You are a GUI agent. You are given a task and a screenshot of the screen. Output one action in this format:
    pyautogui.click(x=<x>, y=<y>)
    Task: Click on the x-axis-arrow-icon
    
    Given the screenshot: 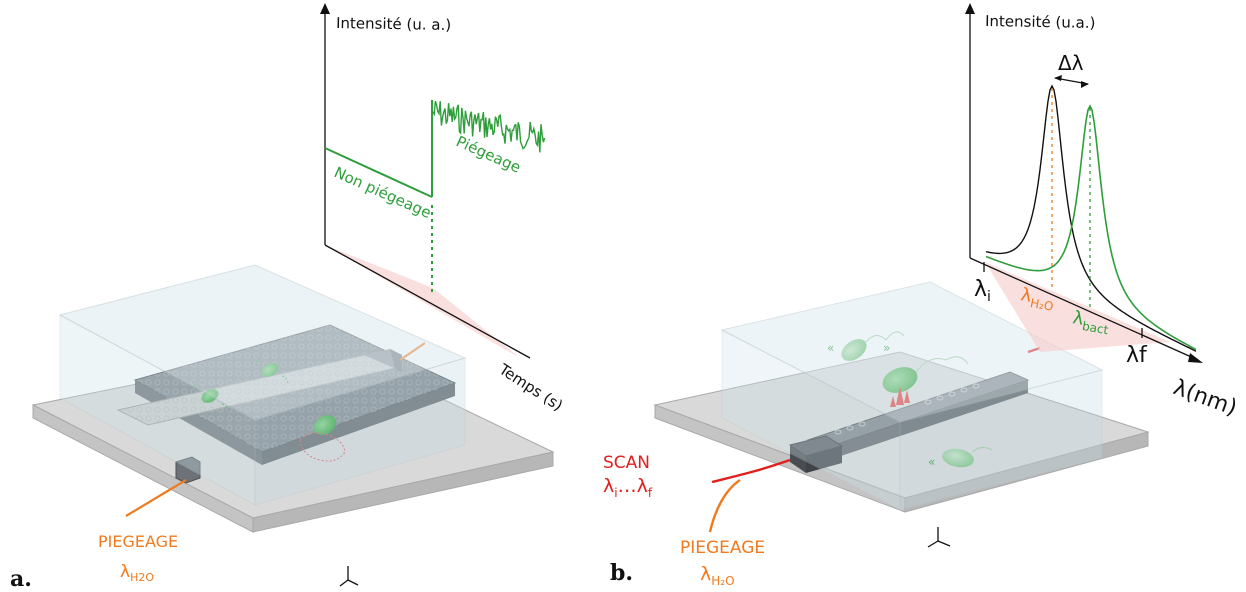 What is the action you would take?
    pyautogui.click(x=1195, y=358)
    